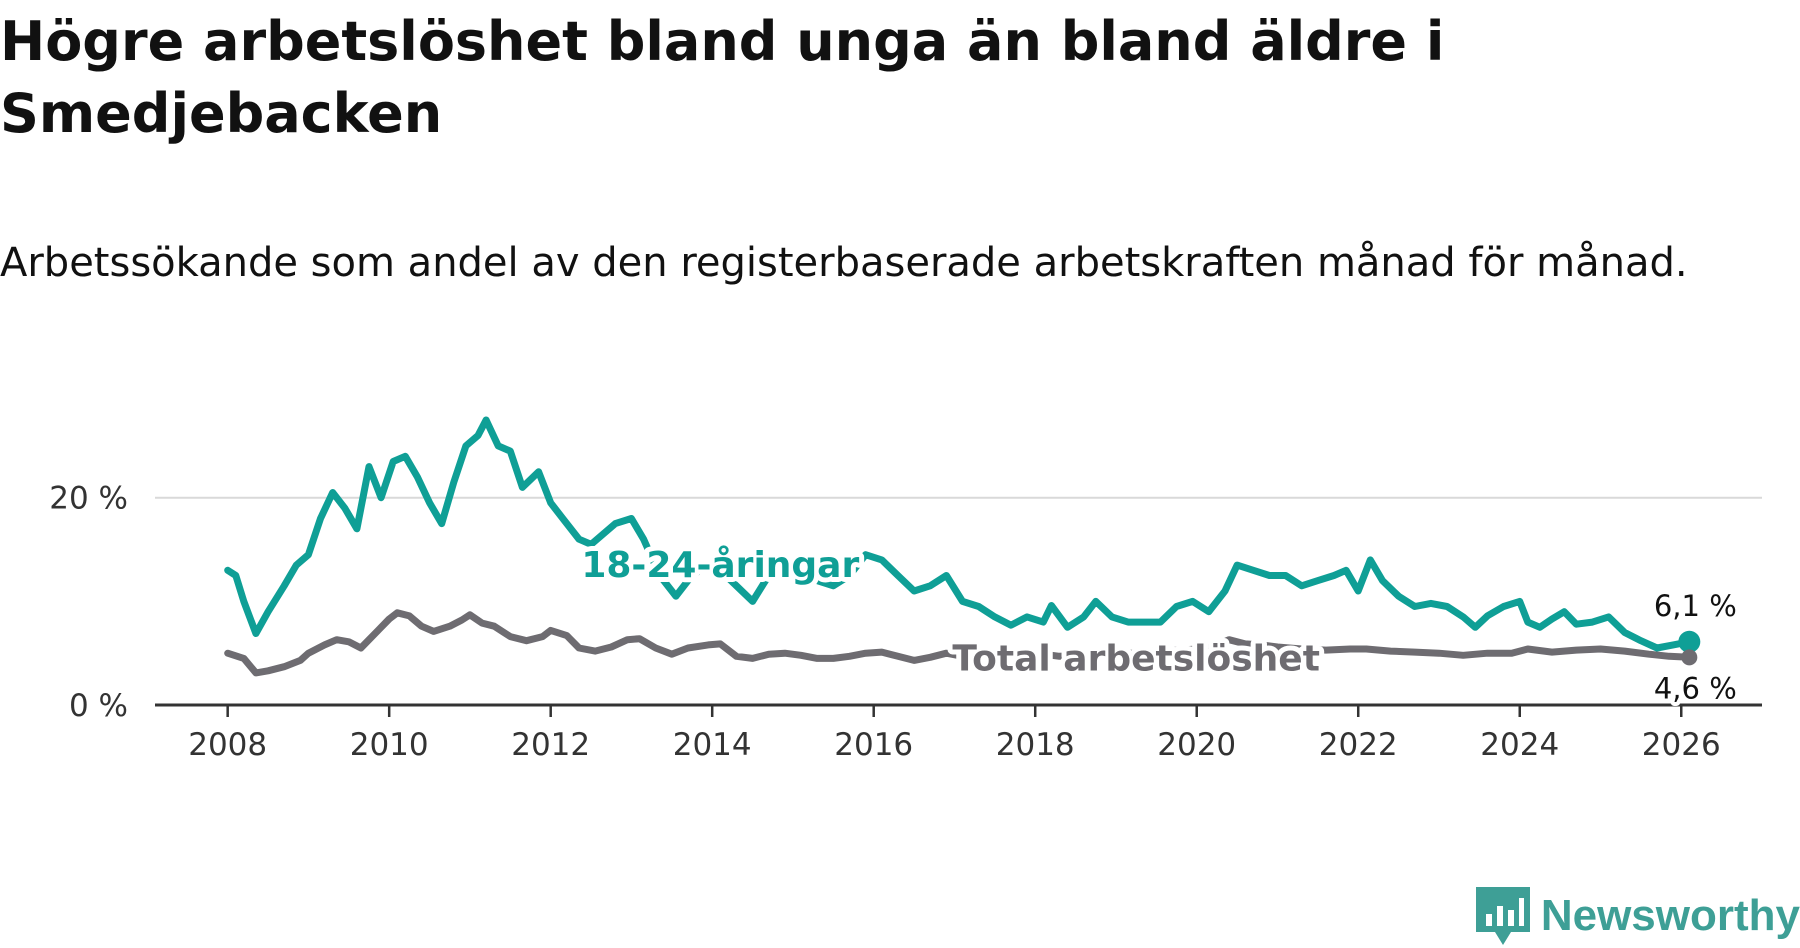  What do you see at coordinates (98, 706) in the screenshot?
I see `y-tick-label: 0 %` at bounding box center [98, 706].